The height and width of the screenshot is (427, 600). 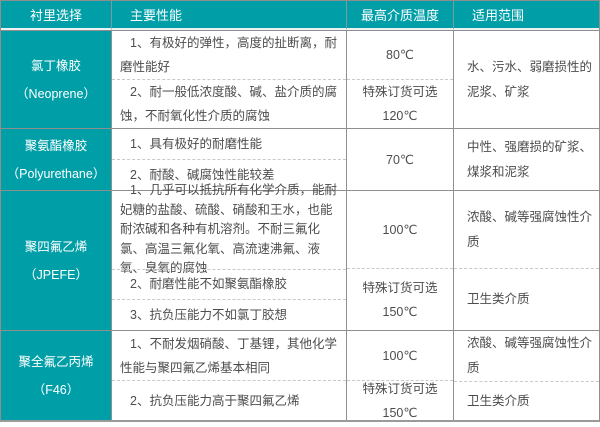 I want to click on range-column: 水、污水、弱磨损性的泥浆、矿浆, so click(x=526, y=79).